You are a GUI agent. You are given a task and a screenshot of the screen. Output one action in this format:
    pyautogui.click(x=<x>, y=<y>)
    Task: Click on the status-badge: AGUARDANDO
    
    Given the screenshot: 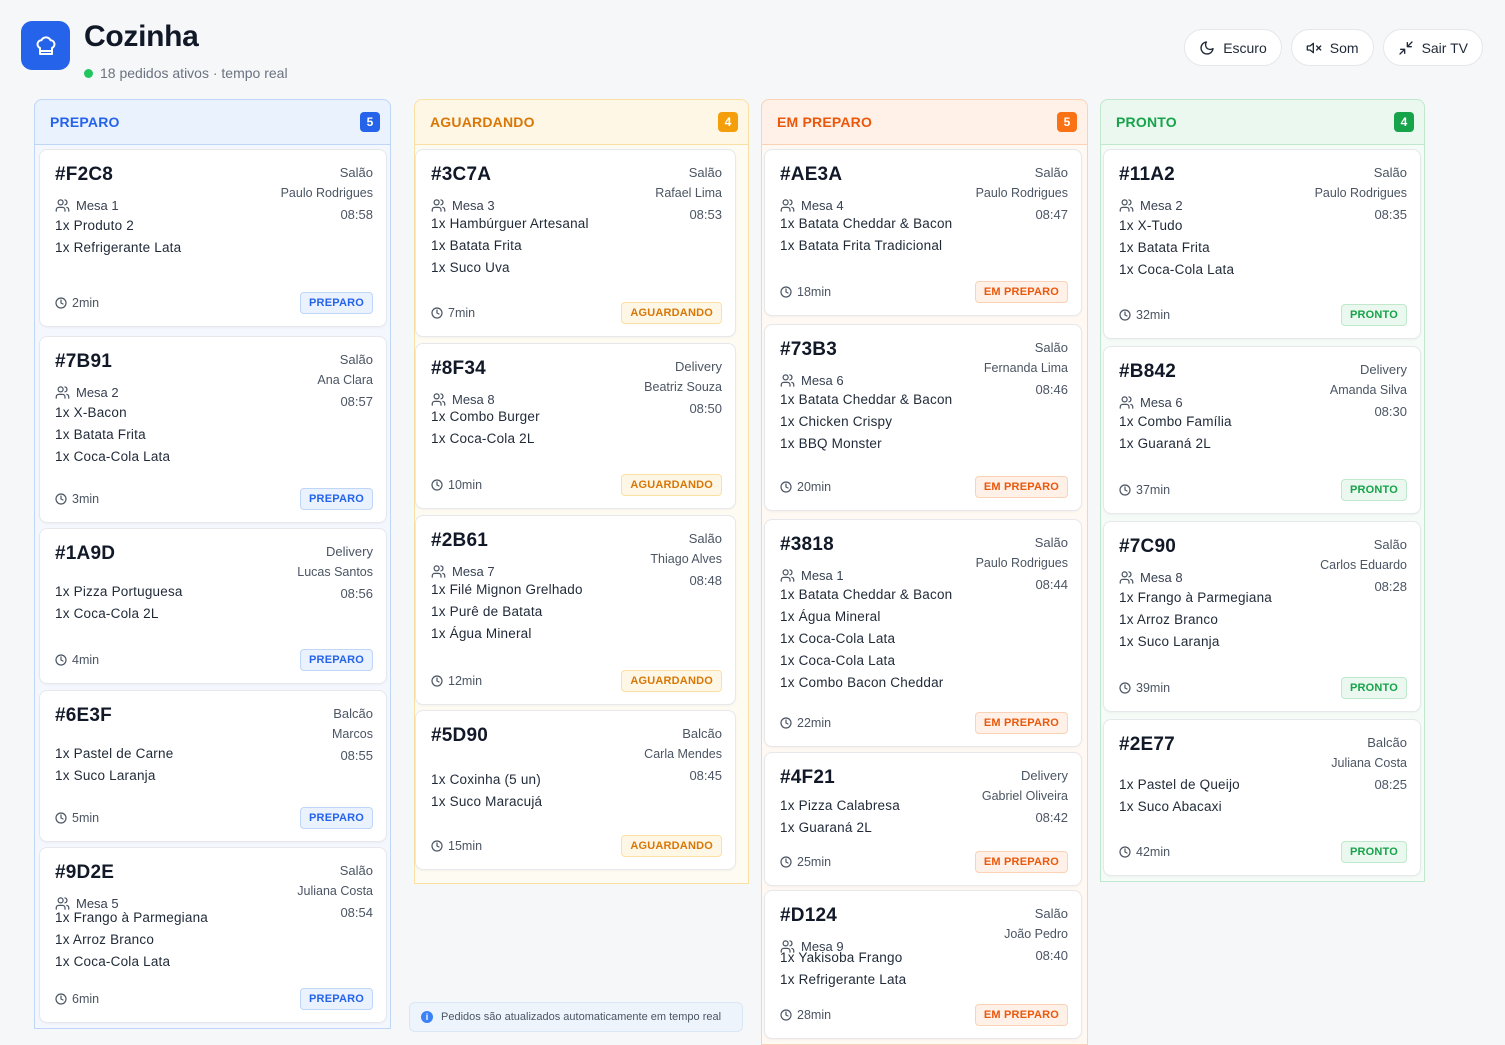 What is the action you would take?
    pyautogui.click(x=671, y=681)
    